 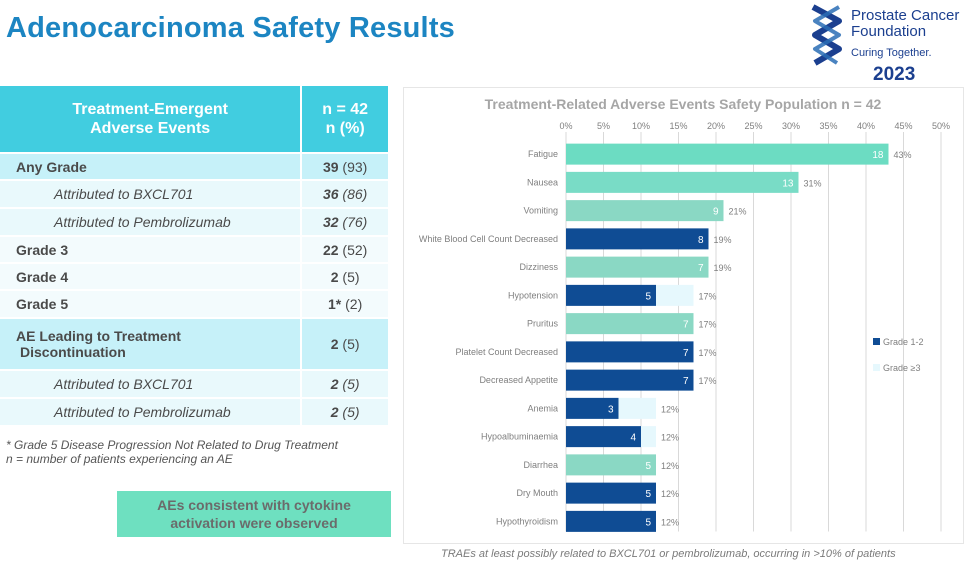 I want to click on category-label: Hypothyroidism, so click(x=527, y=521).